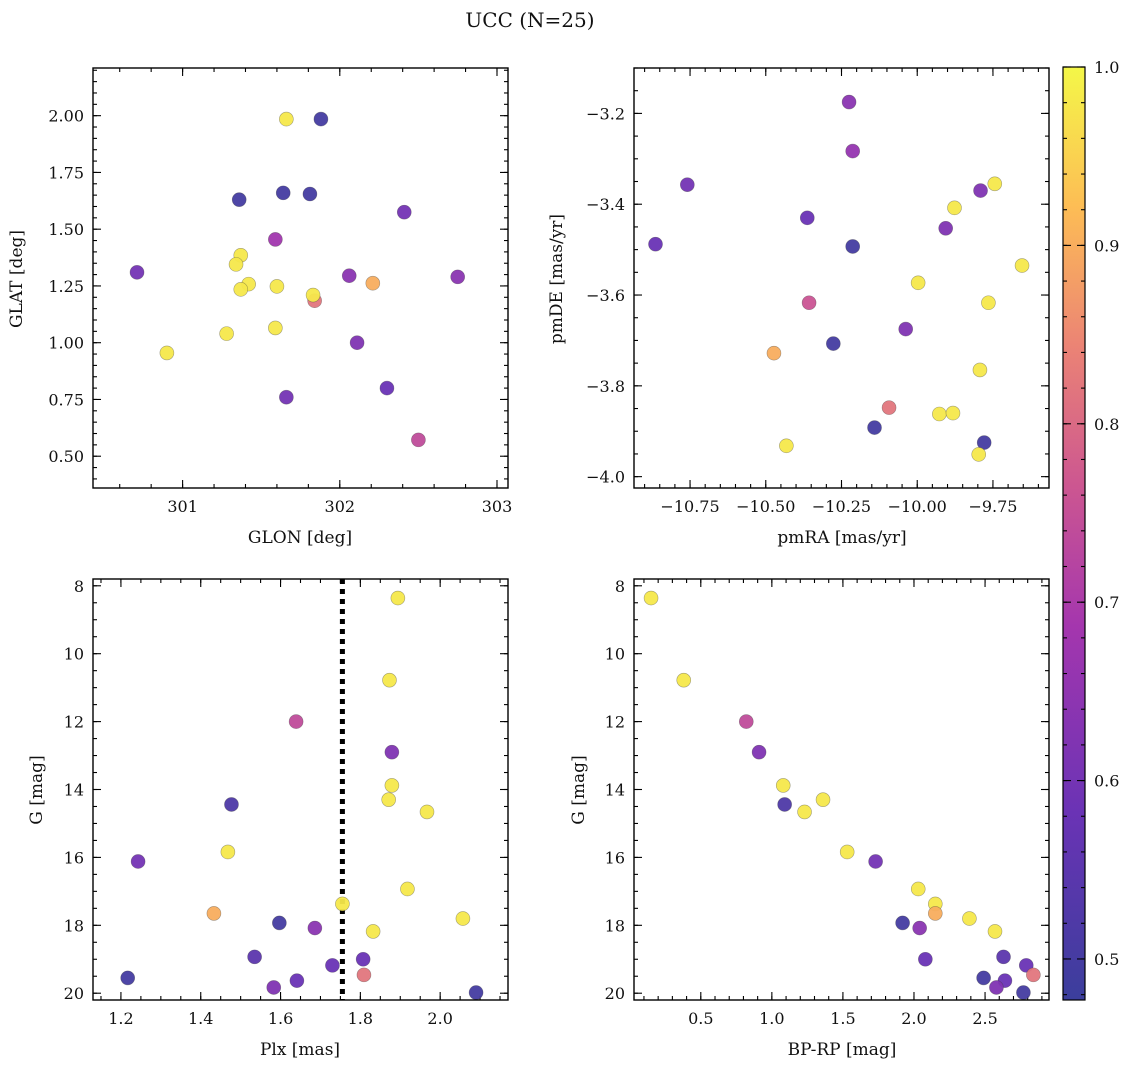  What do you see at coordinates (605, 477) in the screenshot?
I see `y-tick-label: −4.0` at bounding box center [605, 477].